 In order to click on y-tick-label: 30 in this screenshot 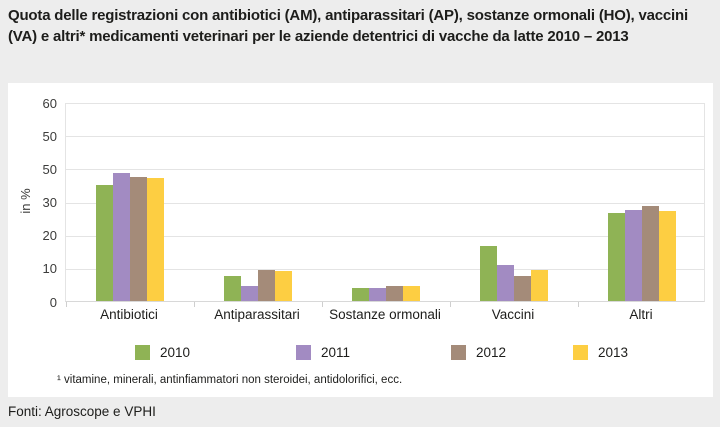, I will do `click(49, 202)`.